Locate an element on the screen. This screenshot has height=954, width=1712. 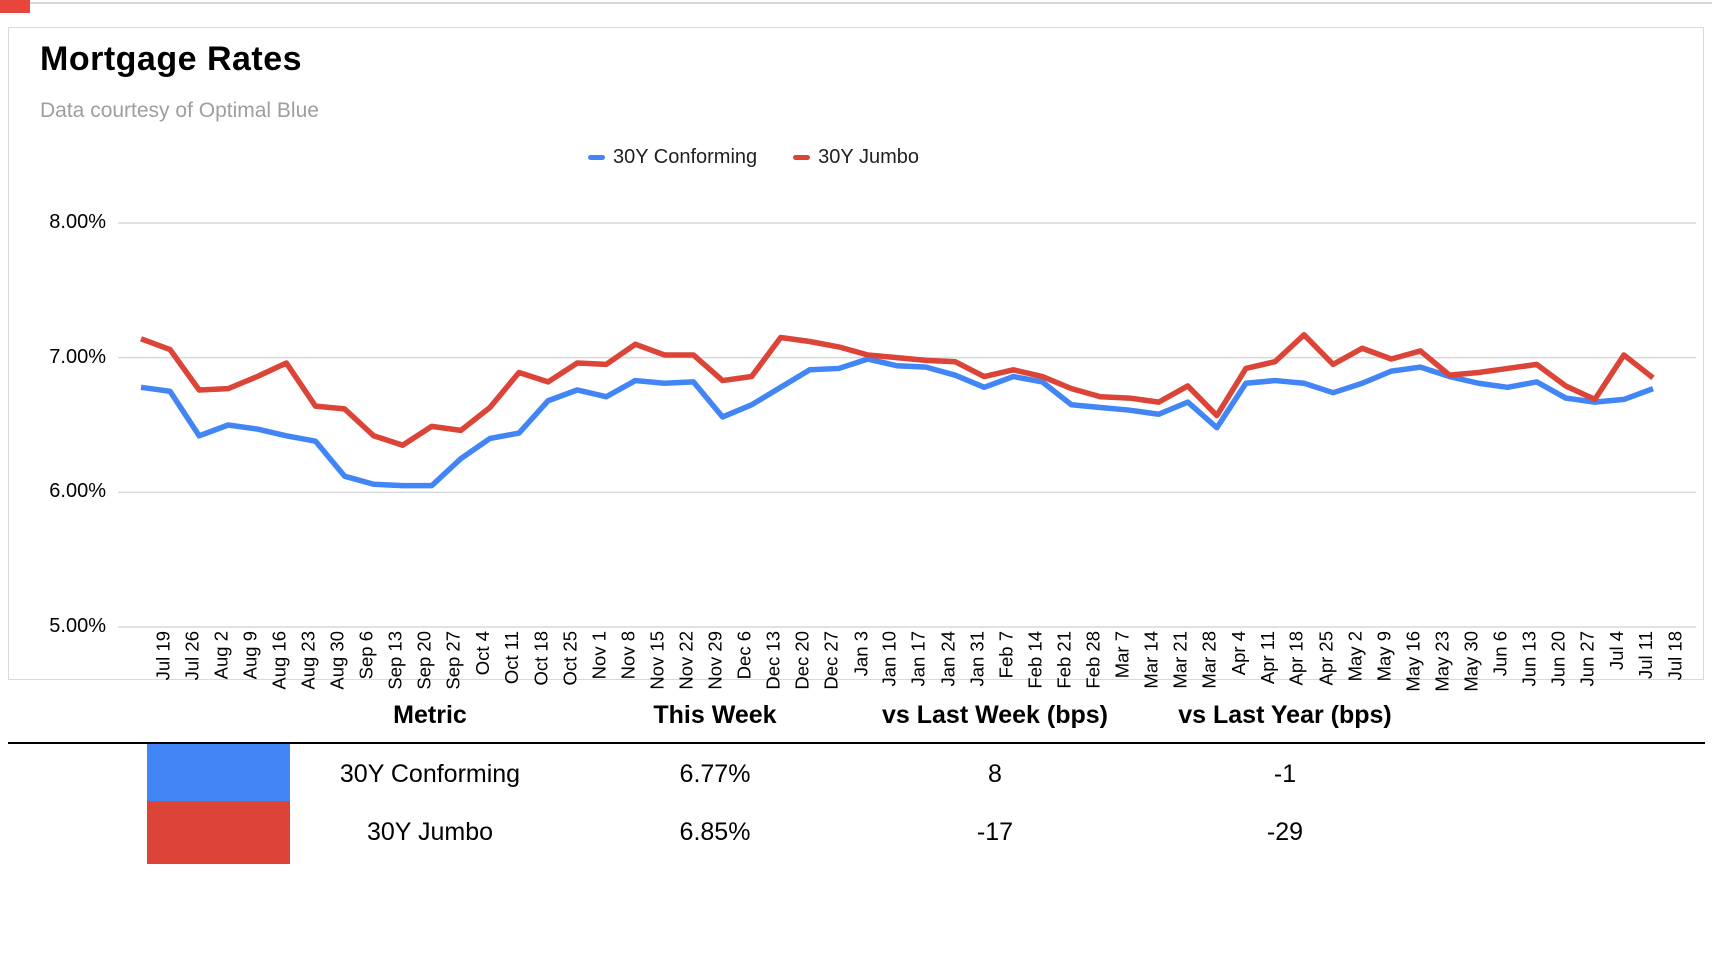
series-line-30y-jumbo is located at coordinates (897, 390).